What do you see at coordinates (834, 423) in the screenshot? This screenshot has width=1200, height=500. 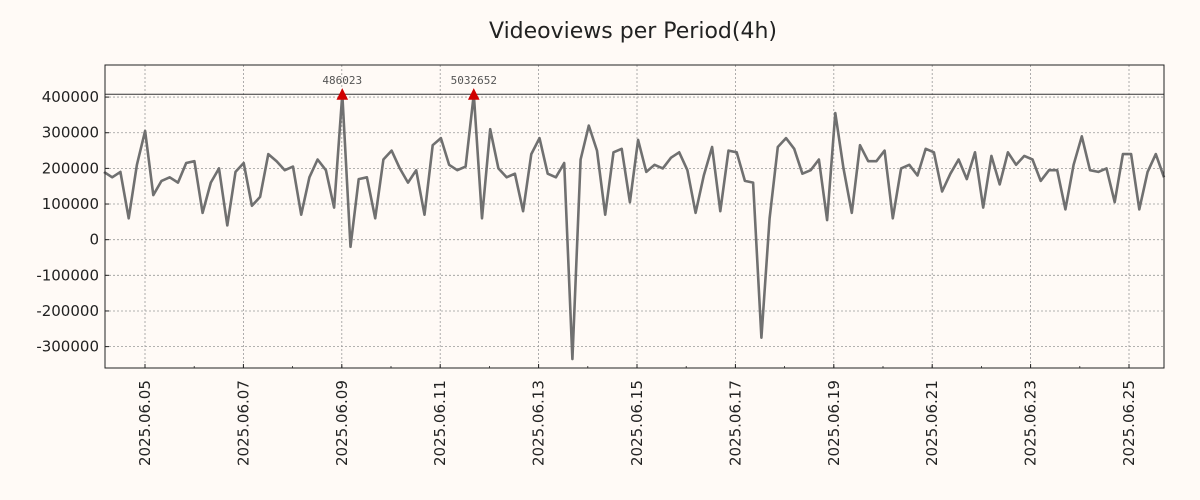 I see `x-tick-label: 2025.06.19` at bounding box center [834, 423].